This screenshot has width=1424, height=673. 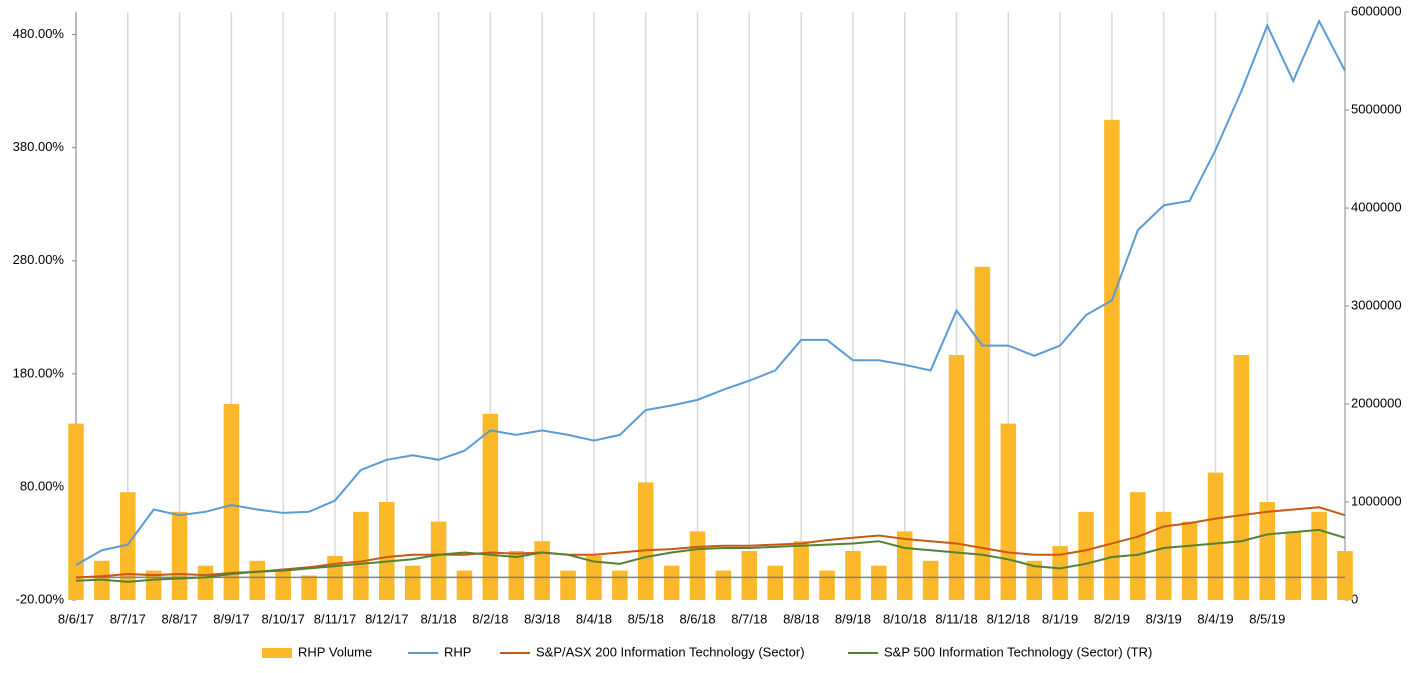 What do you see at coordinates (956, 618) in the screenshot?
I see `x-tick-label: 8/11/18` at bounding box center [956, 618].